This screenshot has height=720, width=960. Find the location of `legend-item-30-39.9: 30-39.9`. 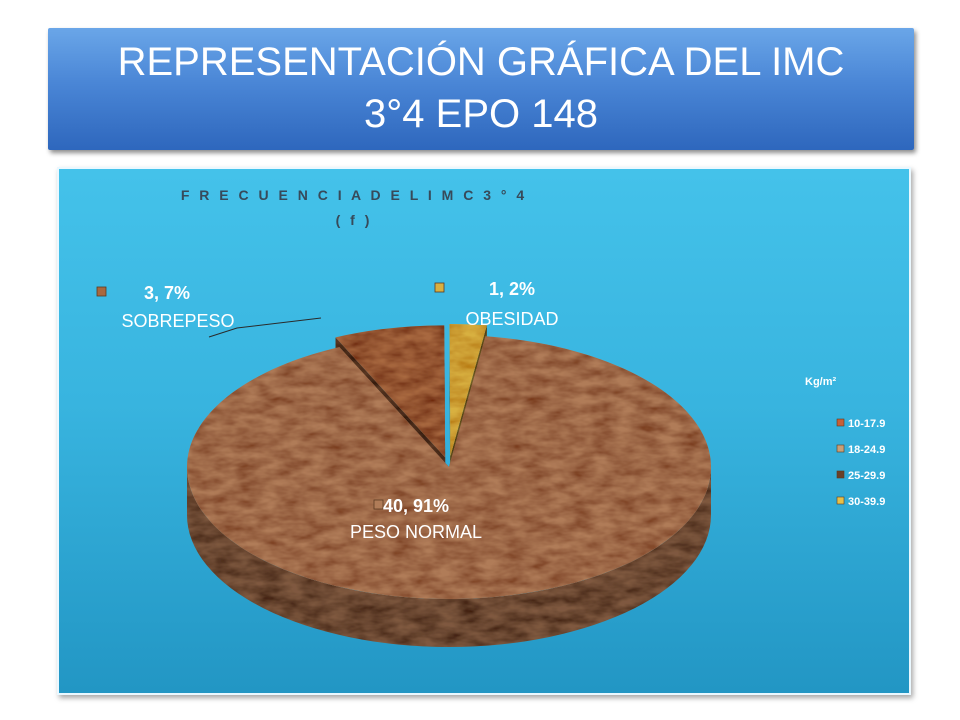

legend-item-30-39.9: 30-39.9 is located at coordinates (860, 502).